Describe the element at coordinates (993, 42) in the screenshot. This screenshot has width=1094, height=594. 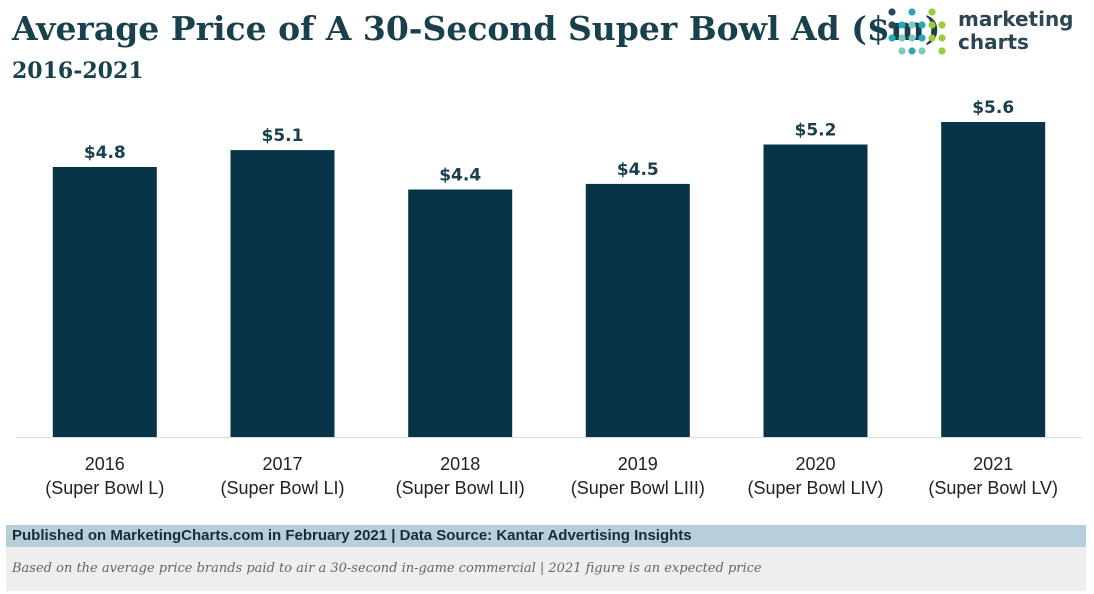
I see `logo-text-line2: charts` at that location.